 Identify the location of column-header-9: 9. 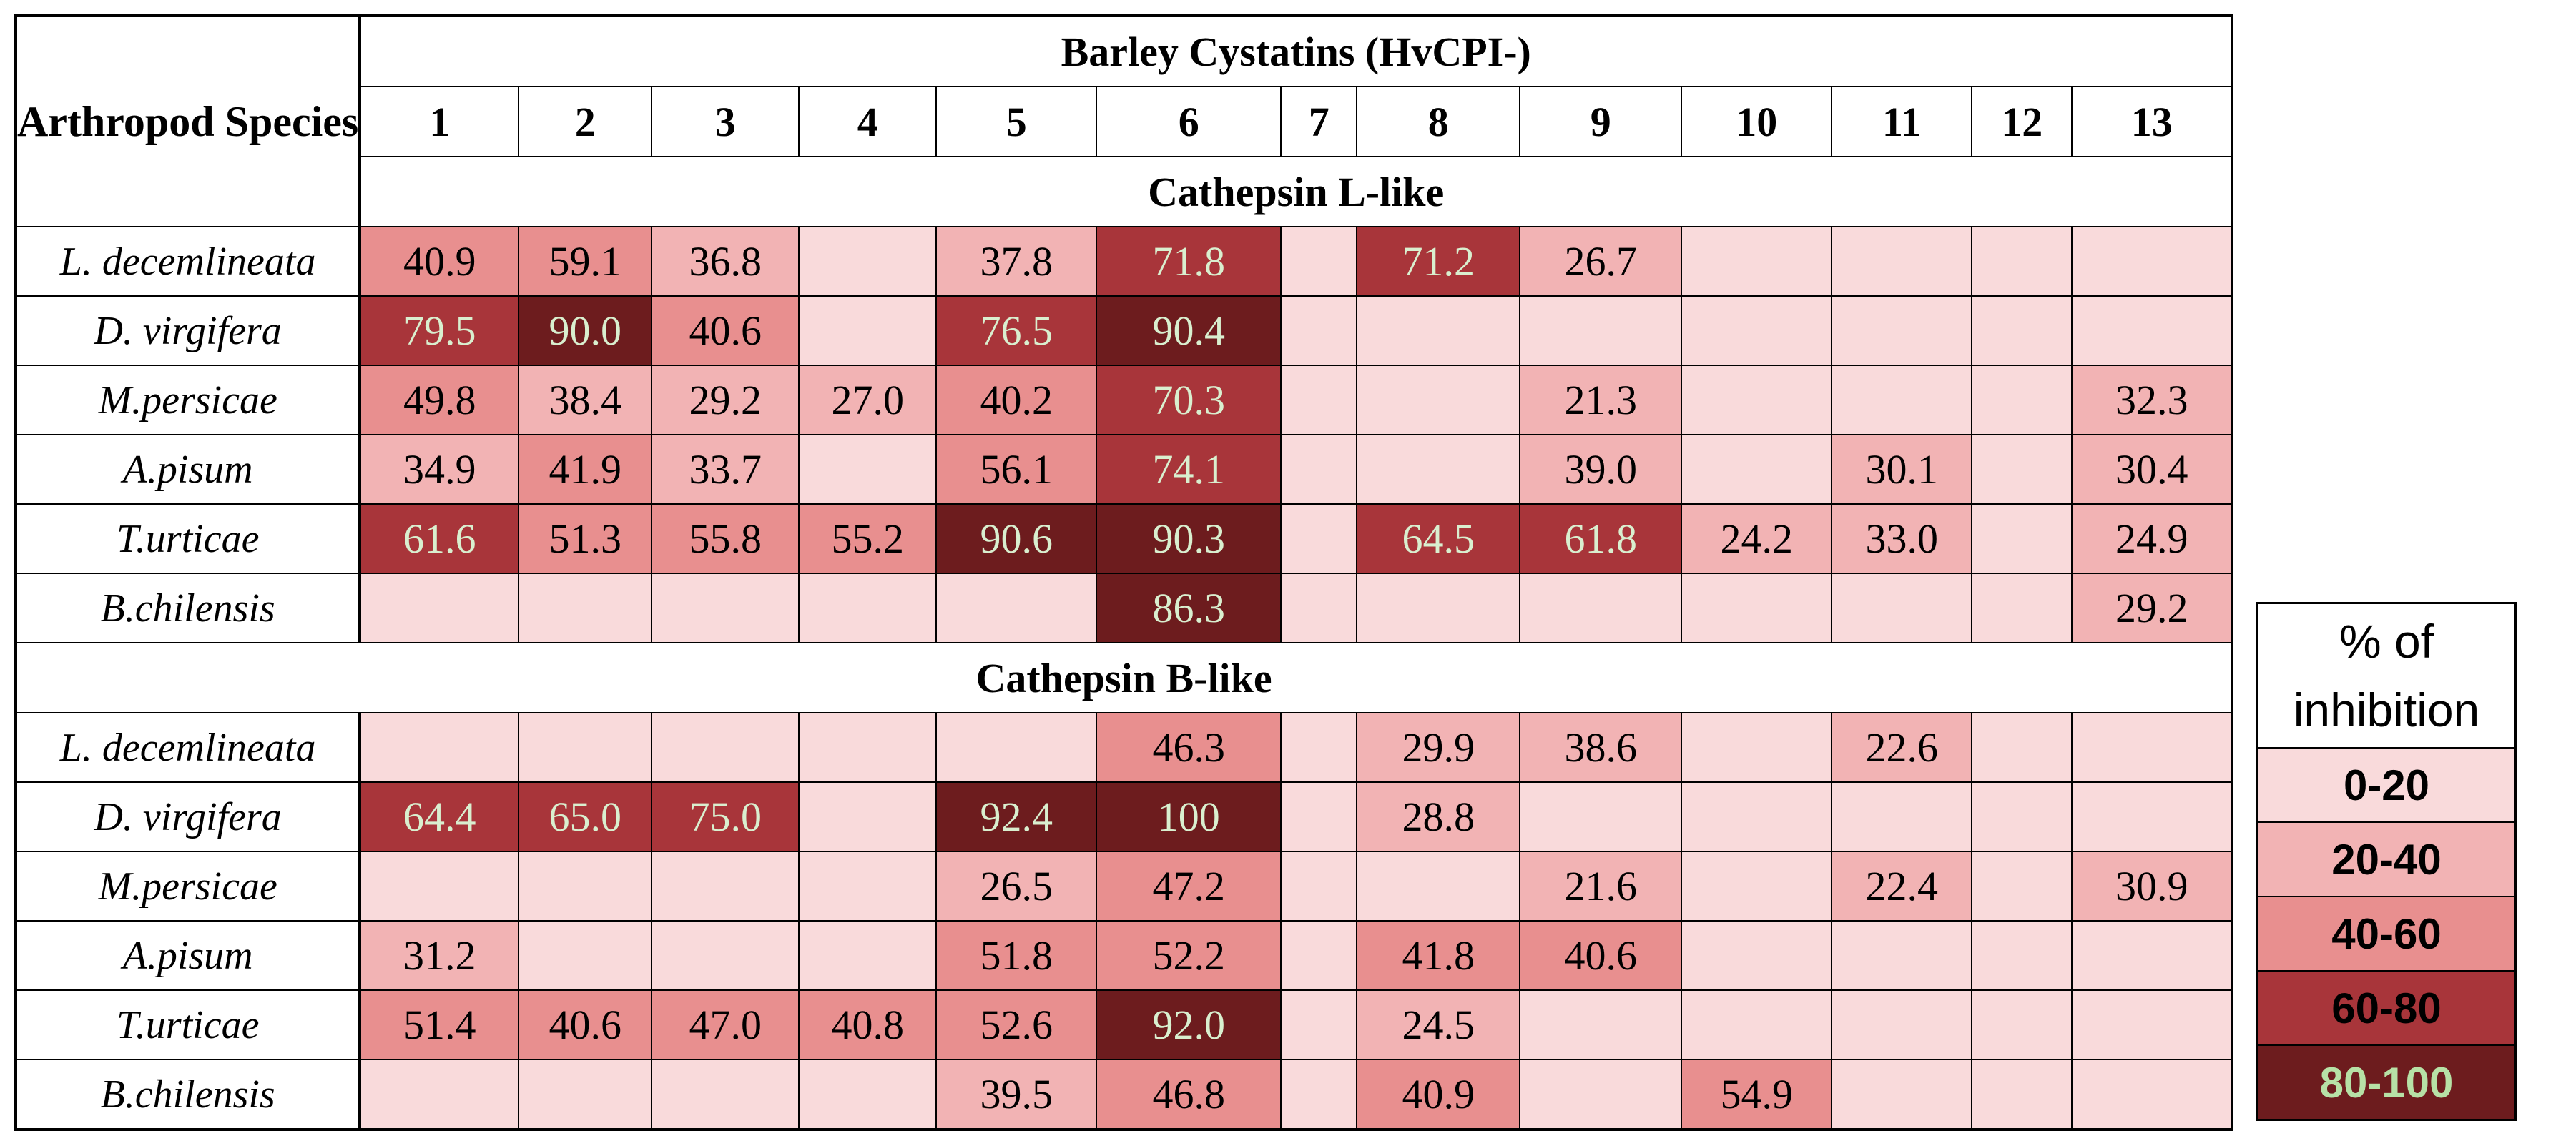
(1601, 121).